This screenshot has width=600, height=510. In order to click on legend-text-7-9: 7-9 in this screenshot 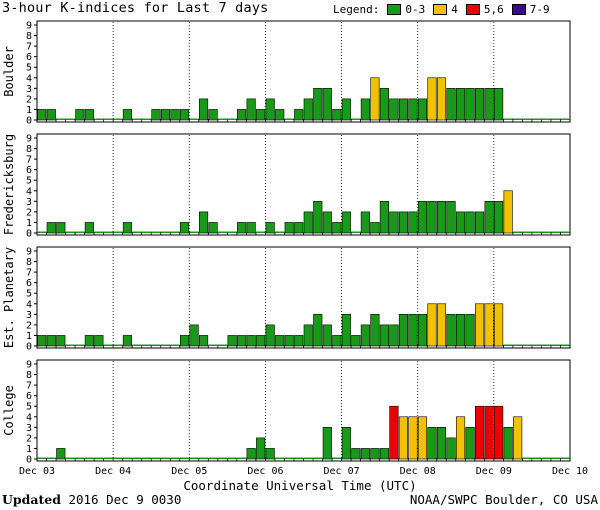, I will do `click(539, 9)`.